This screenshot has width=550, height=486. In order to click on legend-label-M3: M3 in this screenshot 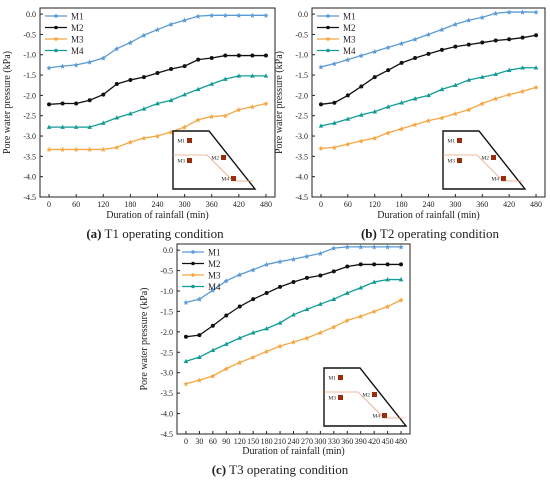, I will do `click(214, 276)`.